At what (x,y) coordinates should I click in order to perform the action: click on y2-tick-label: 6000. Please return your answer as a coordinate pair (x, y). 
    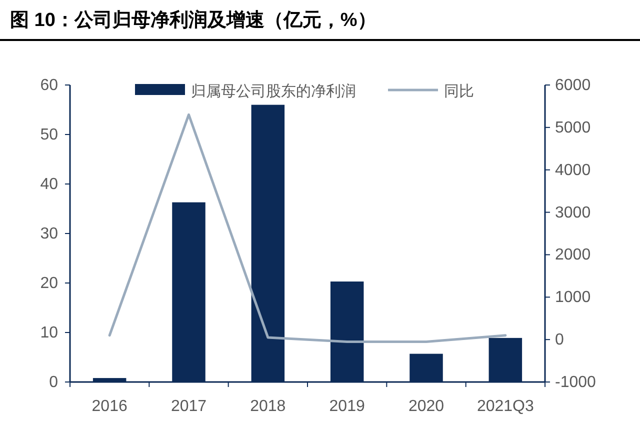
    Looking at the image, I should click on (573, 85).